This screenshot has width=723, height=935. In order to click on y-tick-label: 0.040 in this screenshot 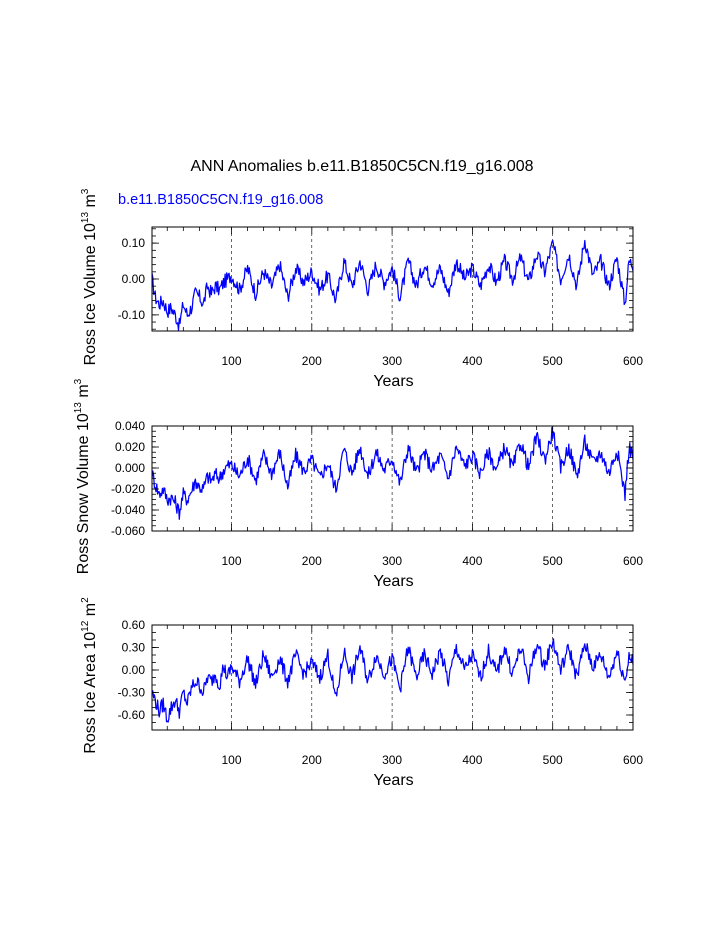, I will do `click(130, 426)`.